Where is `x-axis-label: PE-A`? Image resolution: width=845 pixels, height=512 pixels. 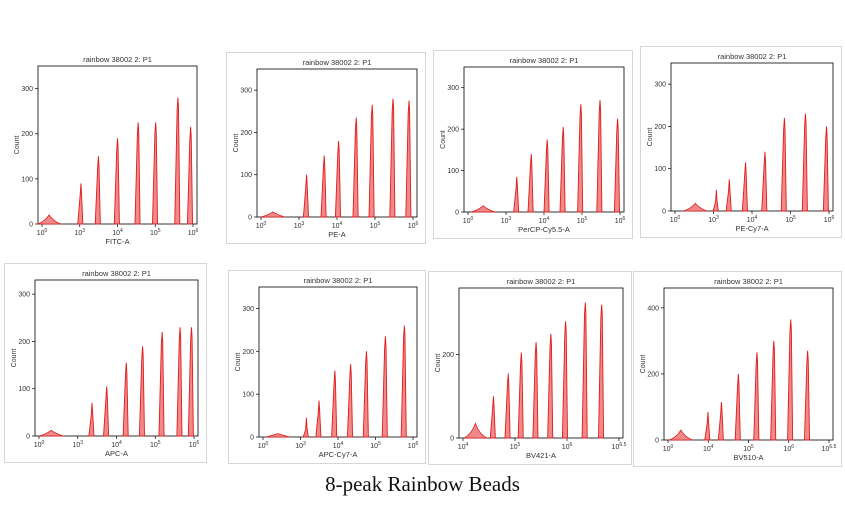 x-axis-label: PE-A is located at coordinates (337, 234).